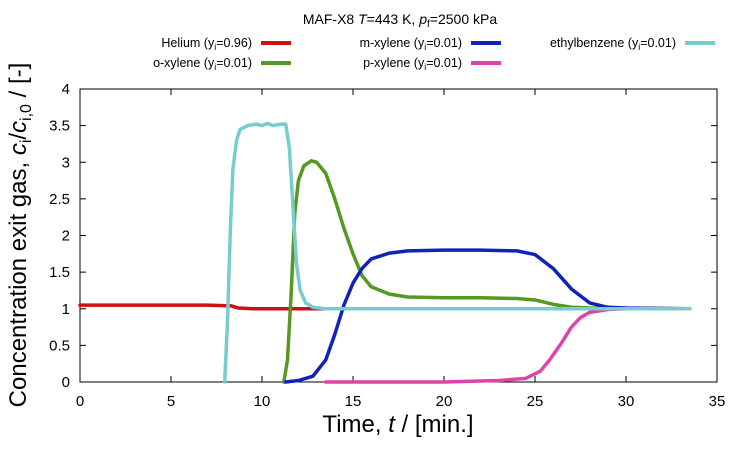 The width and height of the screenshot is (750, 450). What do you see at coordinates (59, 126) in the screenshot?
I see `y-tick-label: 3.5` at bounding box center [59, 126].